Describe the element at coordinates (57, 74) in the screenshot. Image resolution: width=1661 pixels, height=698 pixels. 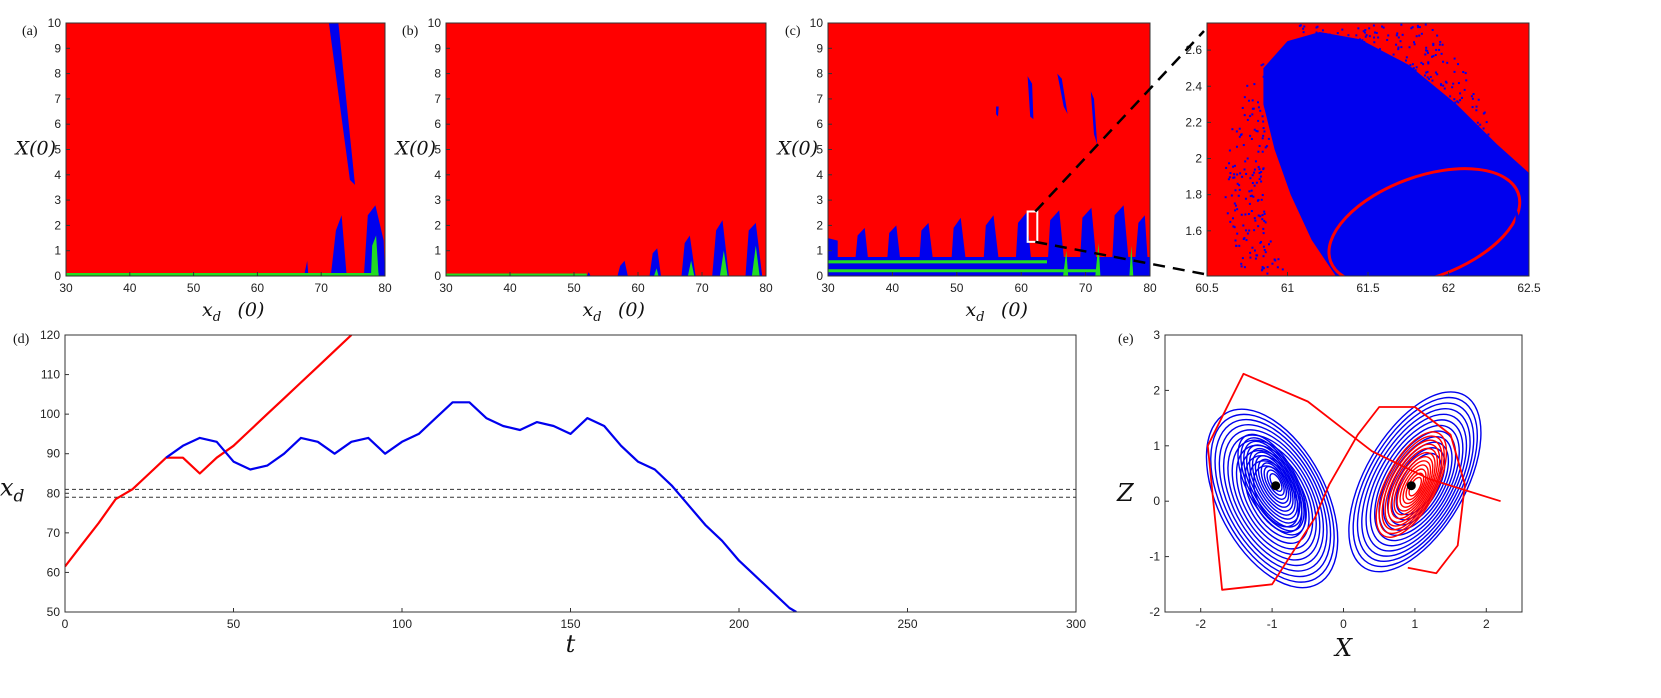
I see `y-tick-label: 8` at that location.